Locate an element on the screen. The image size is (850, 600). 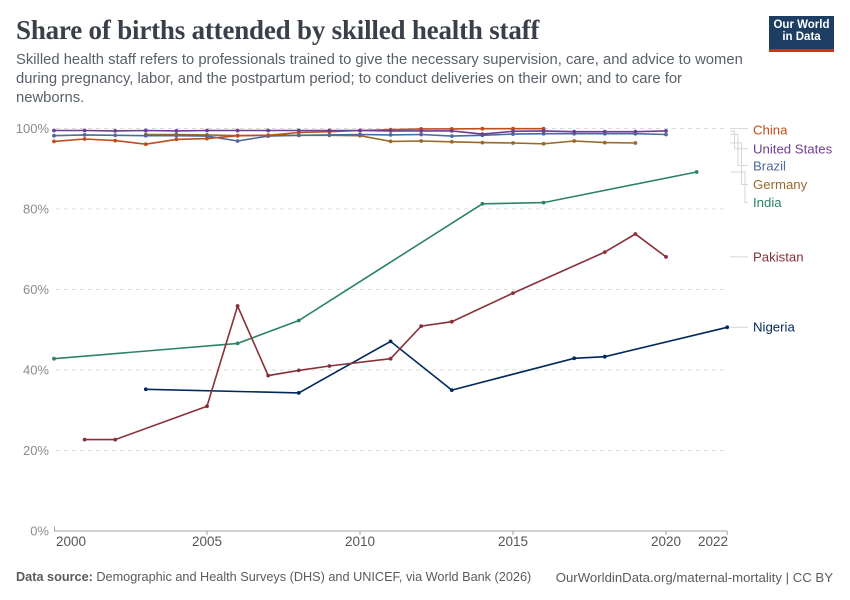
svg-text: 2000 is located at coordinates (71, 541).